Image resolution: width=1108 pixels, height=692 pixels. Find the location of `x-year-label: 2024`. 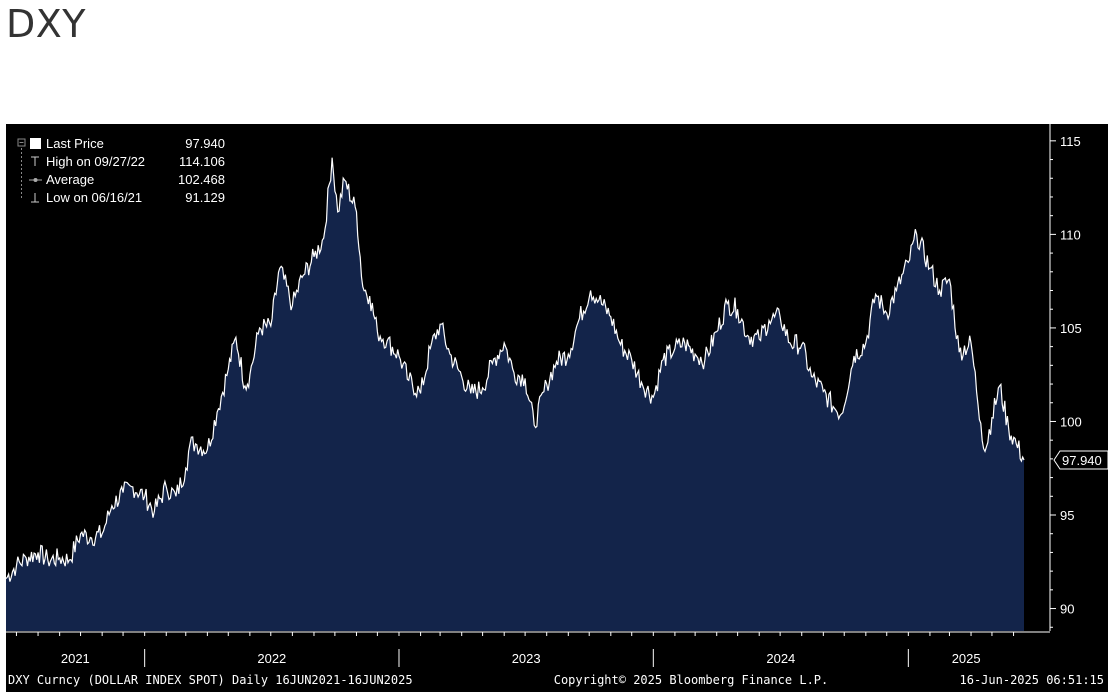

x-year-label: 2024 is located at coordinates (780, 658).